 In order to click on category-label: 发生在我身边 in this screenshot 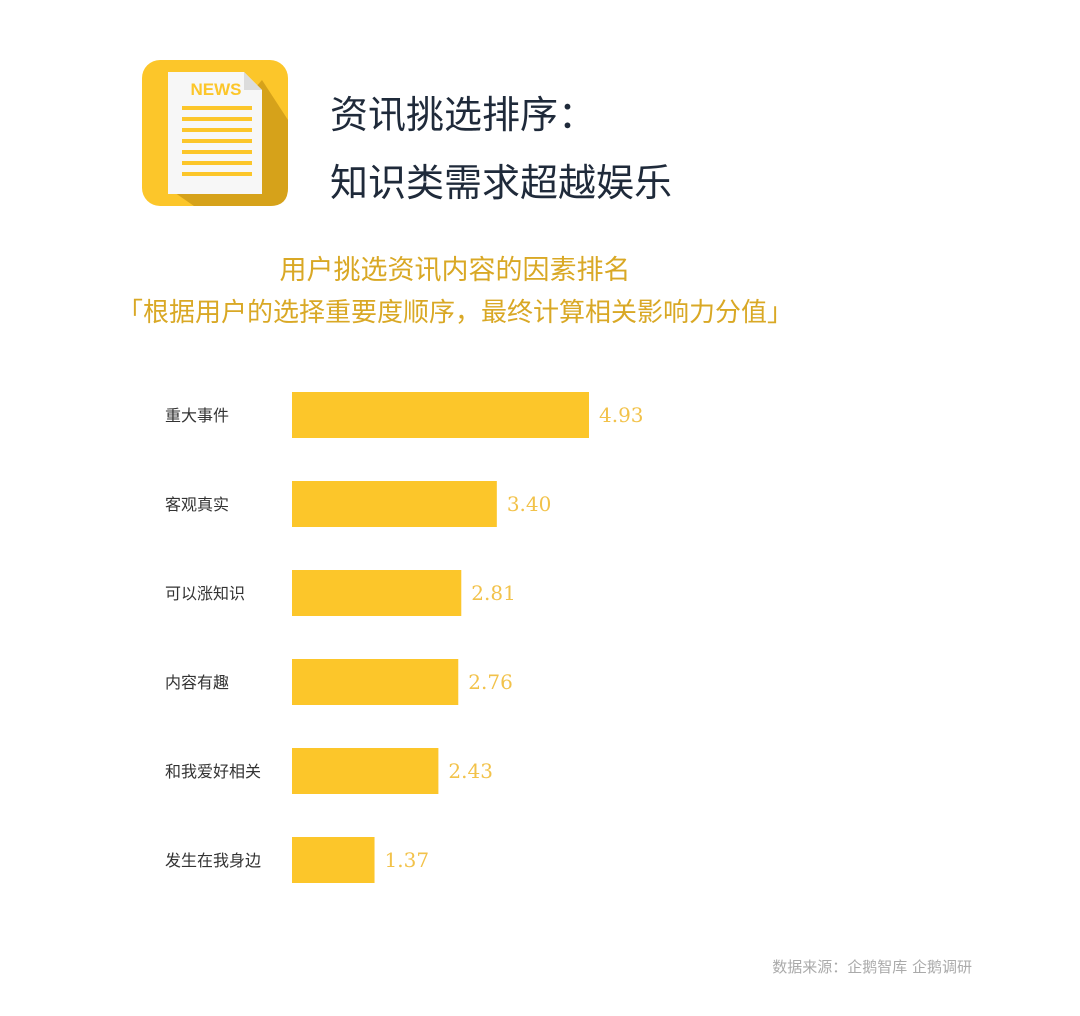, I will do `click(213, 860)`.